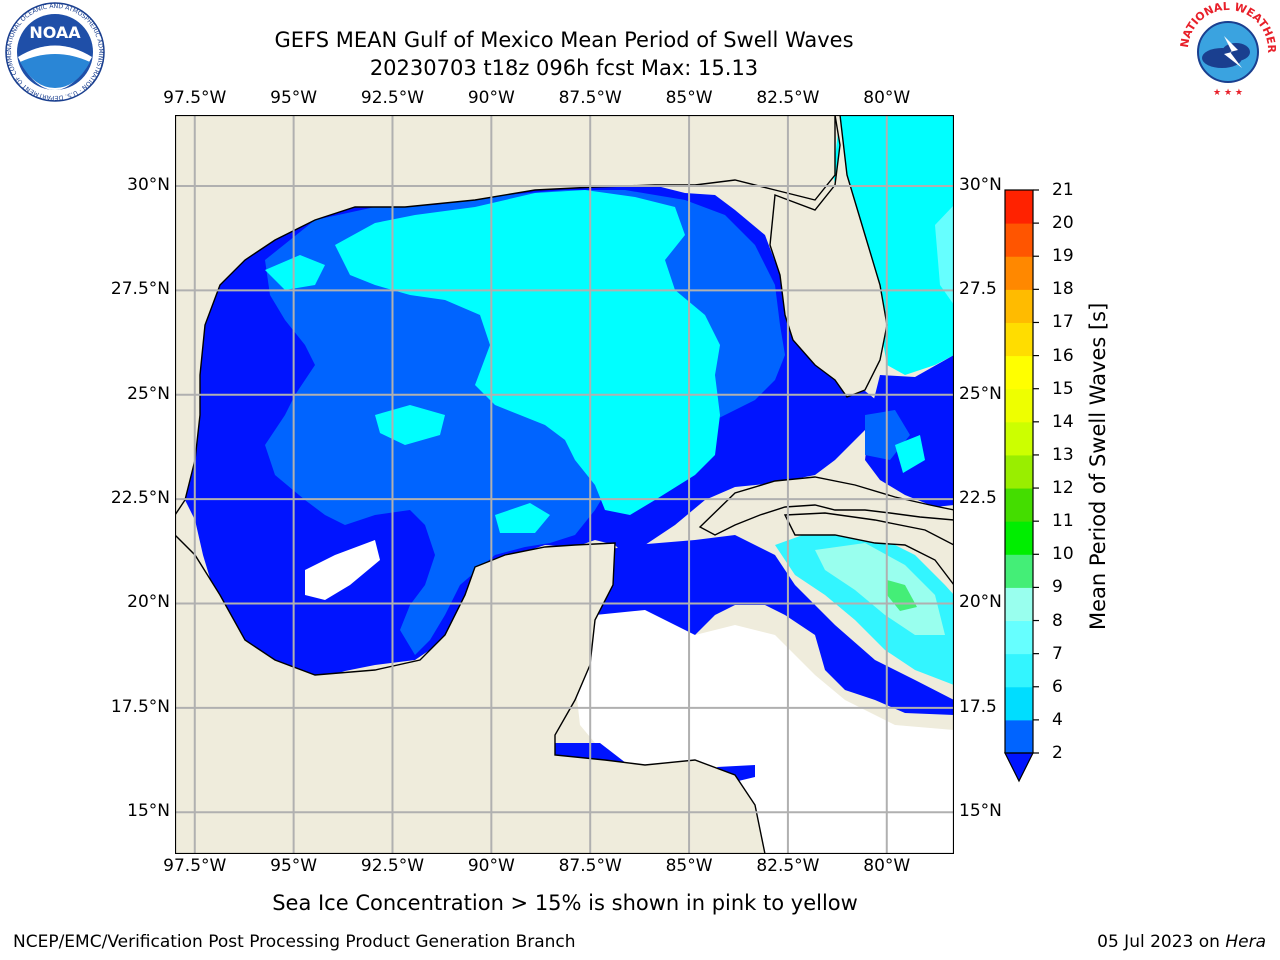 Image resolution: width=1280 pixels, height=960 pixels. I want to click on colorbar-frame, so click(1019, 471).